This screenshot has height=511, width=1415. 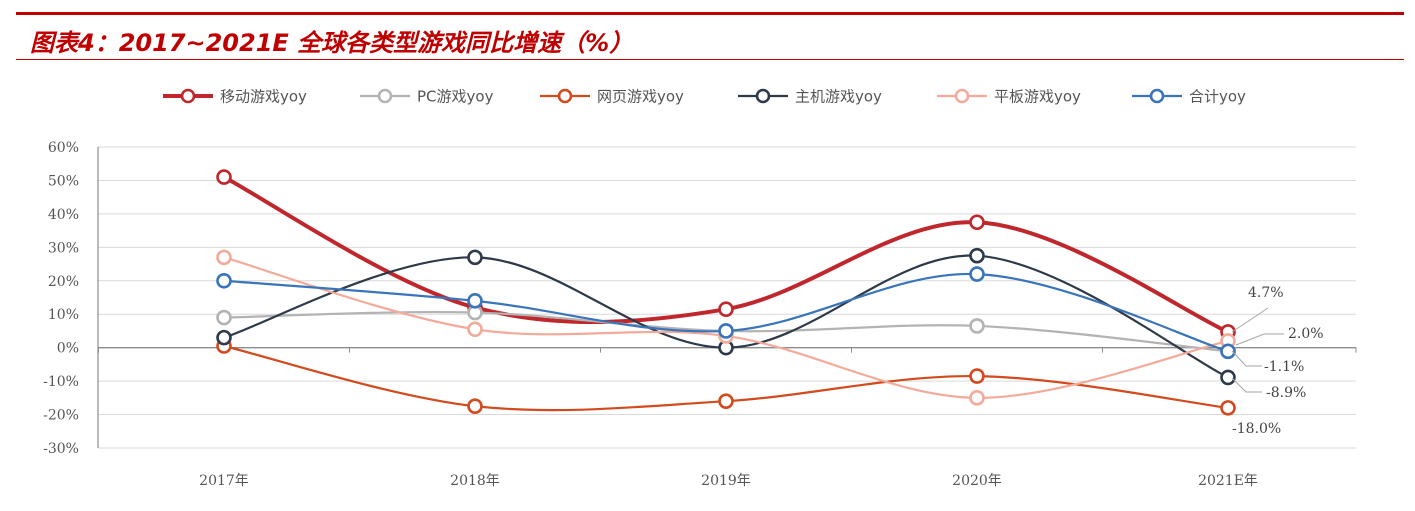 I want to click on x-tick-label: 2018年, so click(x=475, y=481).